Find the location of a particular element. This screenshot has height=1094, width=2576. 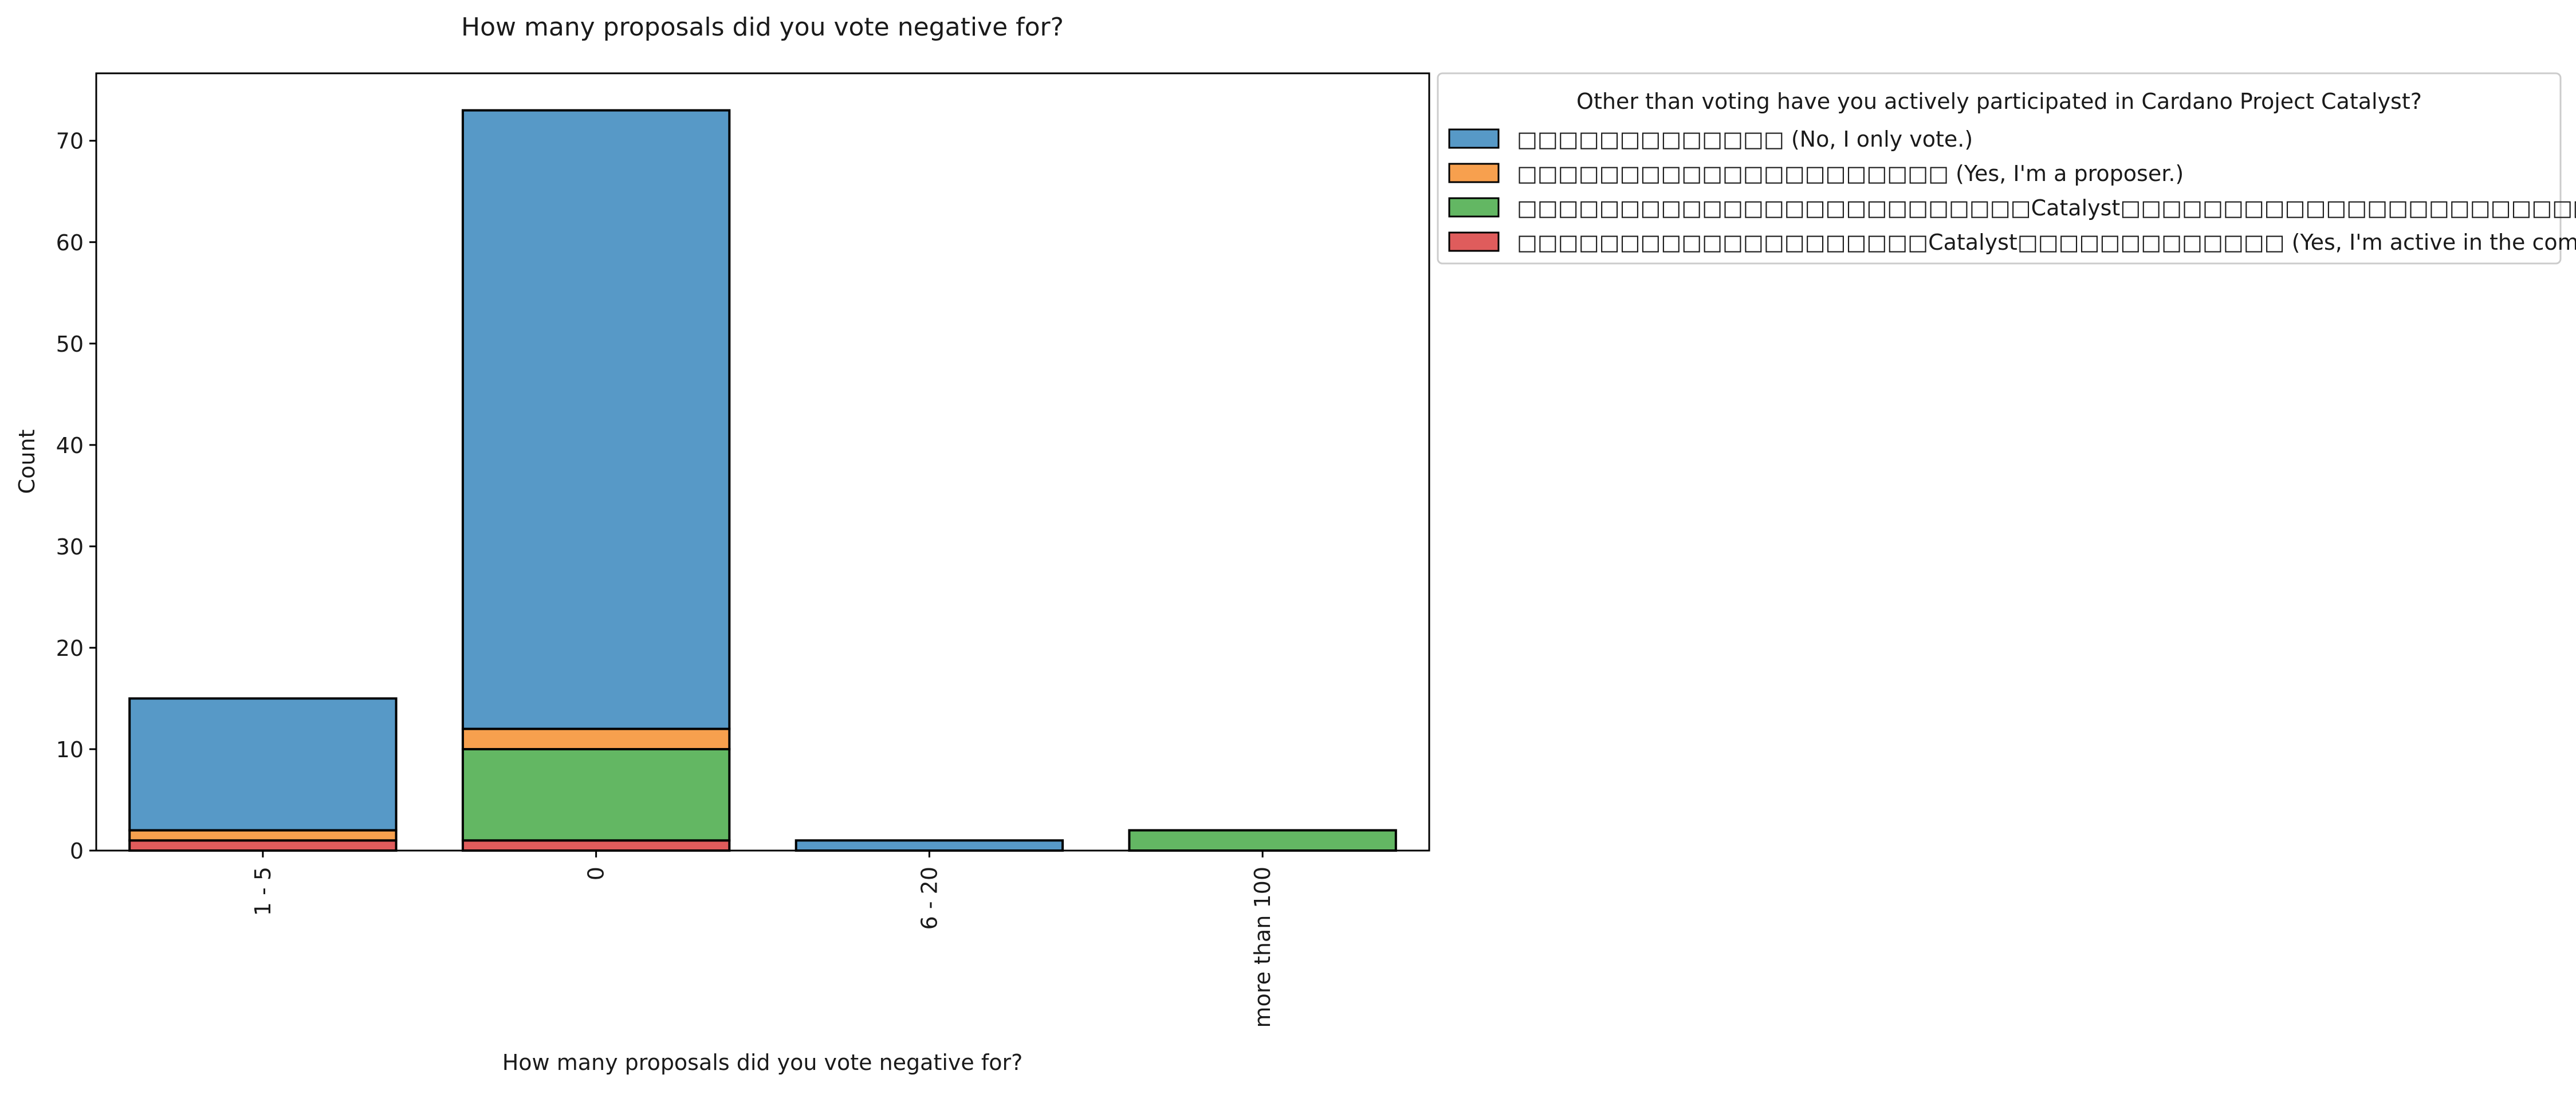

y-tick-label: 50 is located at coordinates (70, 344).